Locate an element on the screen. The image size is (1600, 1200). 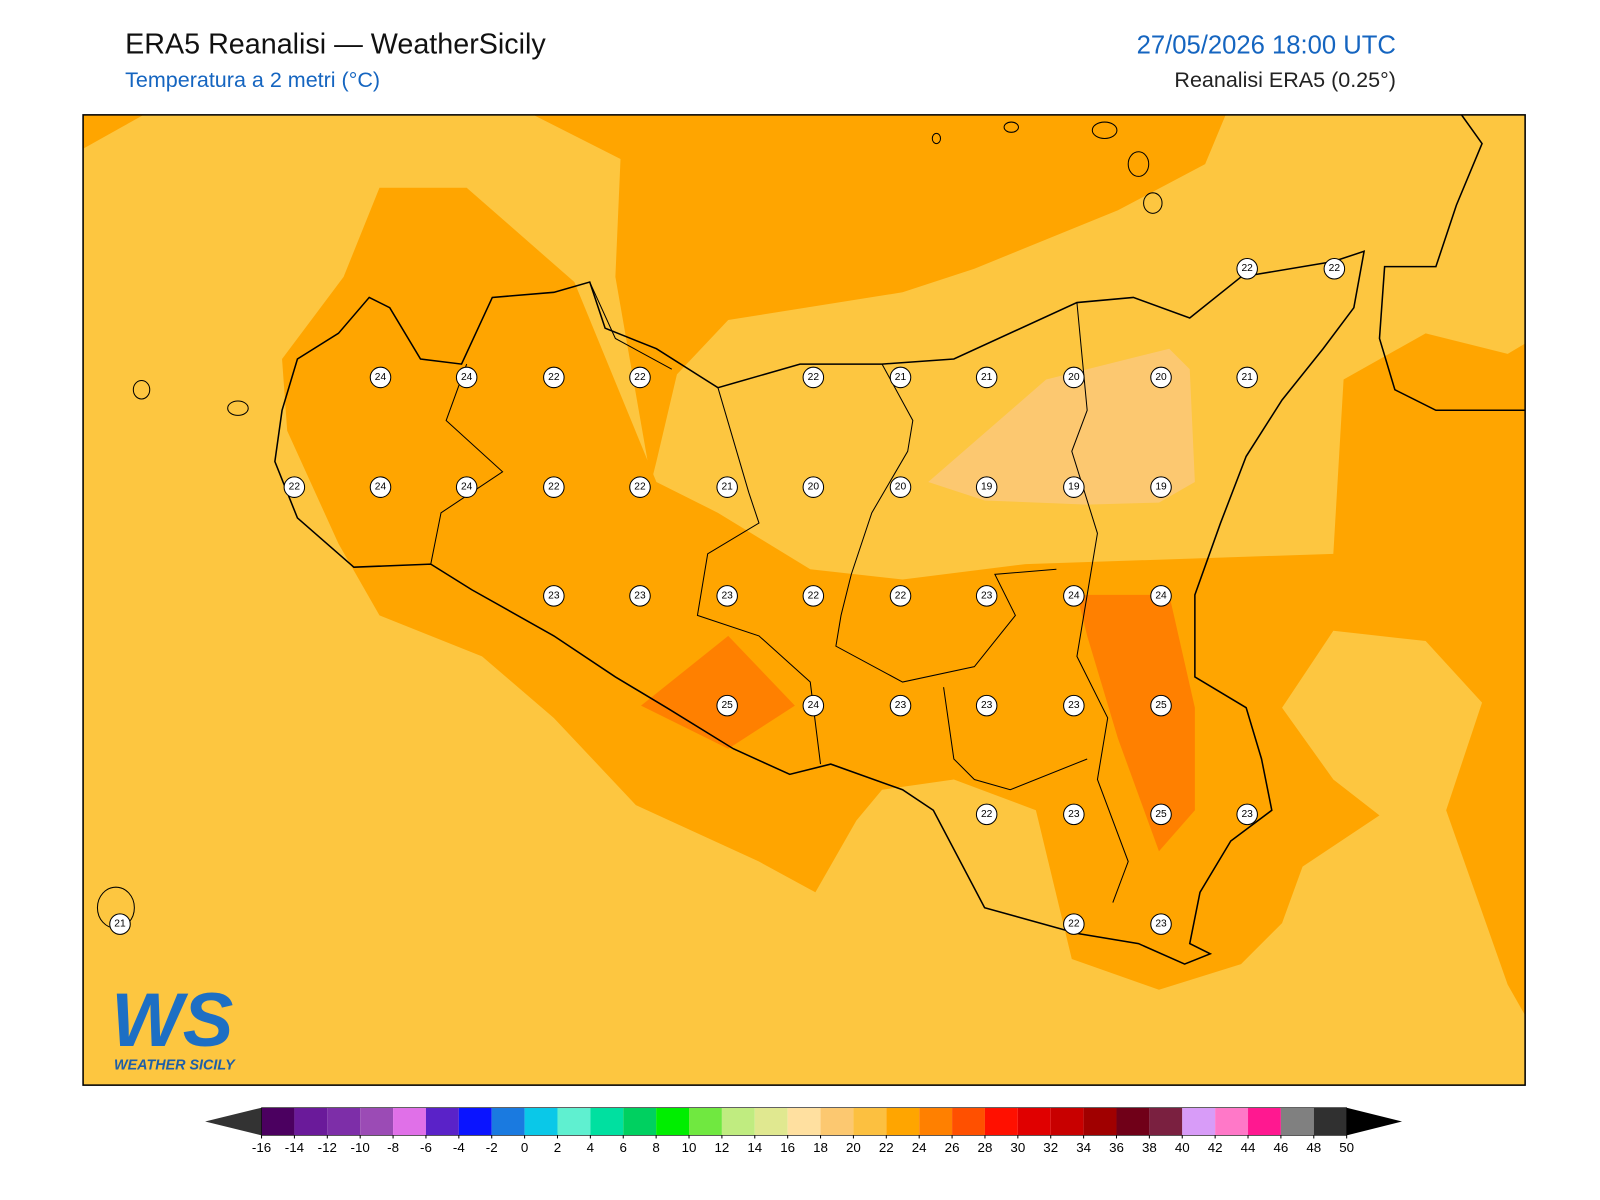
colorbar-tick-label: 2 is located at coordinates (557, 1147).